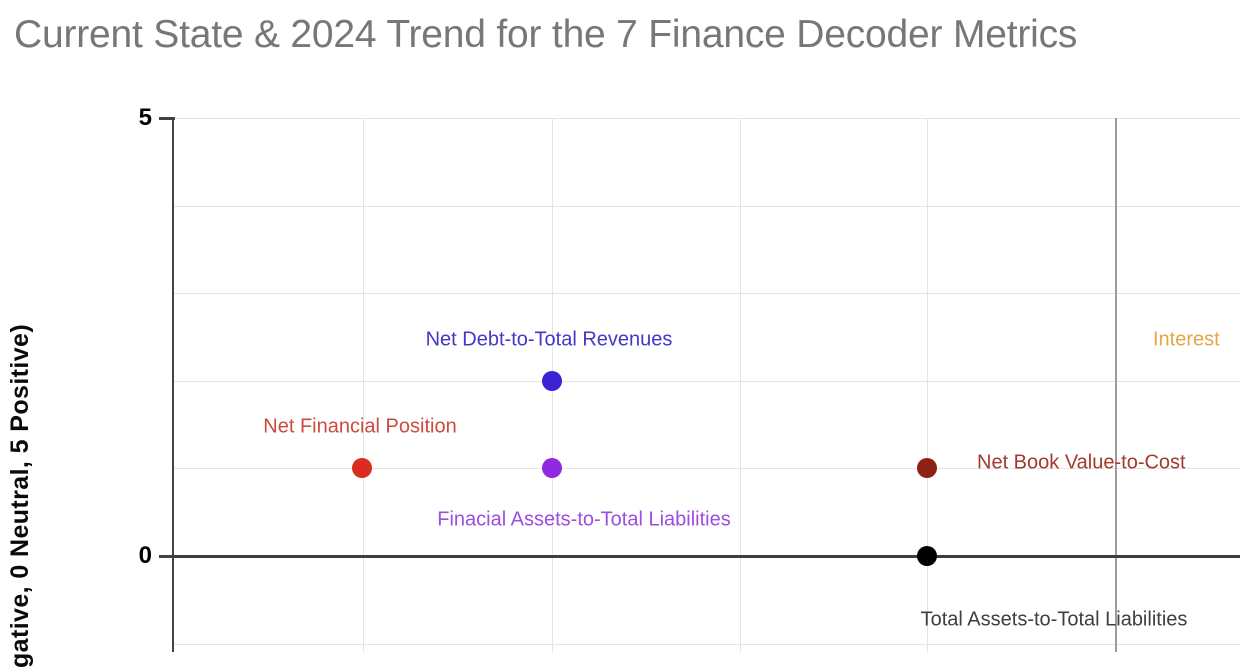 The width and height of the screenshot is (1240, 668). Describe the element at coordinates (1186, 339) in the screenshot. I see `data-point-label: Interest` at that location.